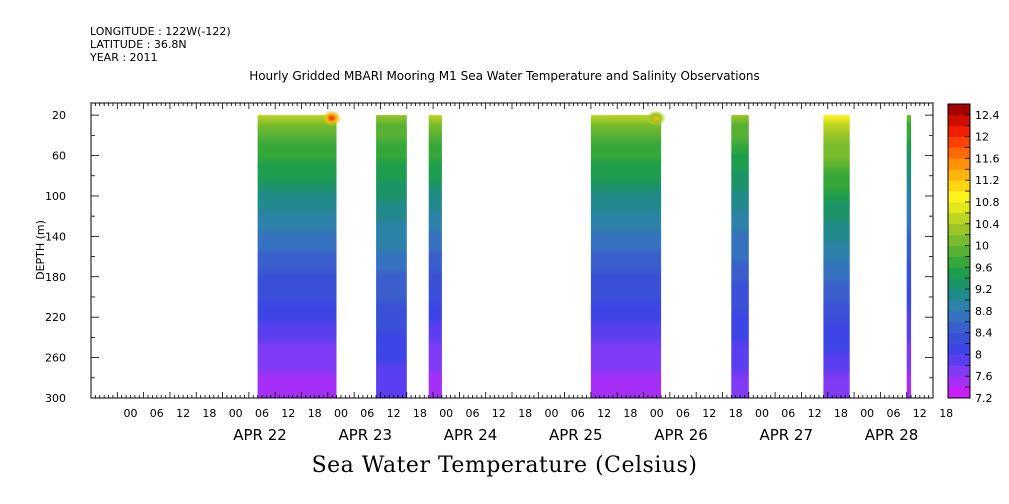 This screenshot has width=1009, height=504. Describe the element at coordinates (124, 57) in the screenshot. I see `year-label: YEAR : 2011` at that location.